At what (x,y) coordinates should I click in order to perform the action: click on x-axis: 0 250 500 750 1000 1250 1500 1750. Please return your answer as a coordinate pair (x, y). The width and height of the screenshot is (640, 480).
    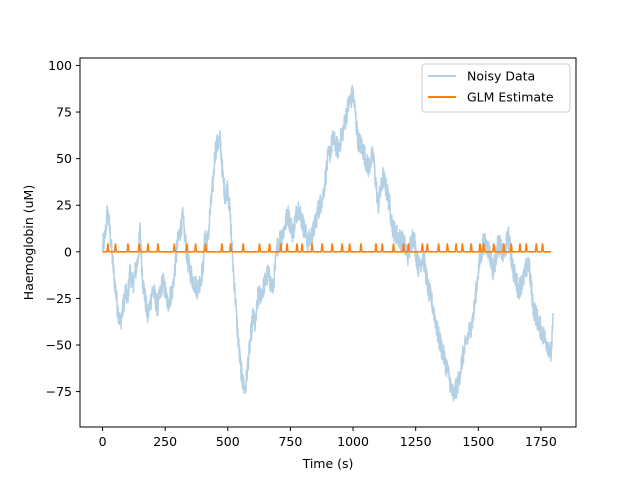
    Looking at the image, I should click on (328, 438).